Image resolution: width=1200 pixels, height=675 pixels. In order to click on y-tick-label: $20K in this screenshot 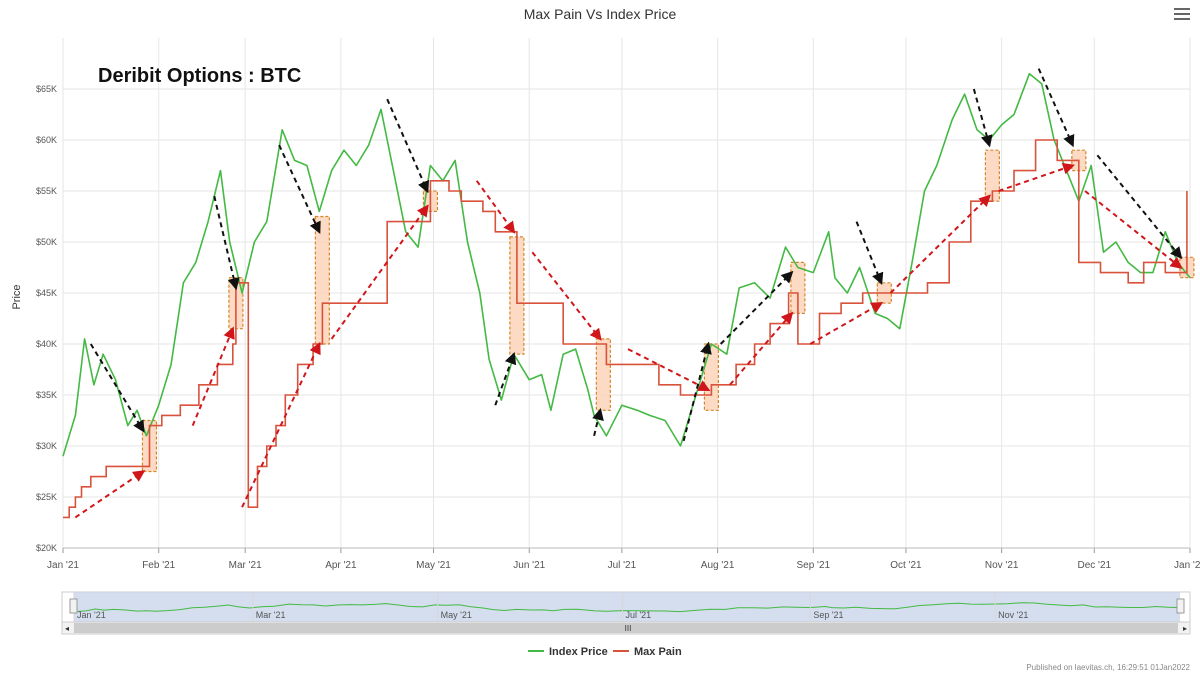, I will do `click(46, 548)`.